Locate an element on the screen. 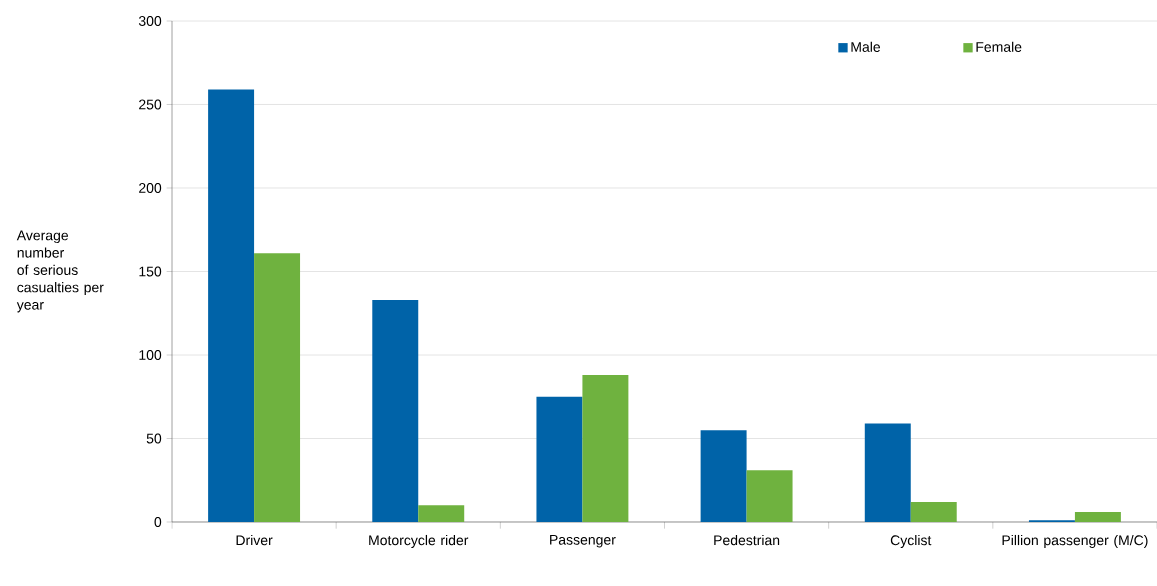 This screenshot has width=1157, height=586. x-tick-label: Motorcycle rider is located at coordinates (419, 541).